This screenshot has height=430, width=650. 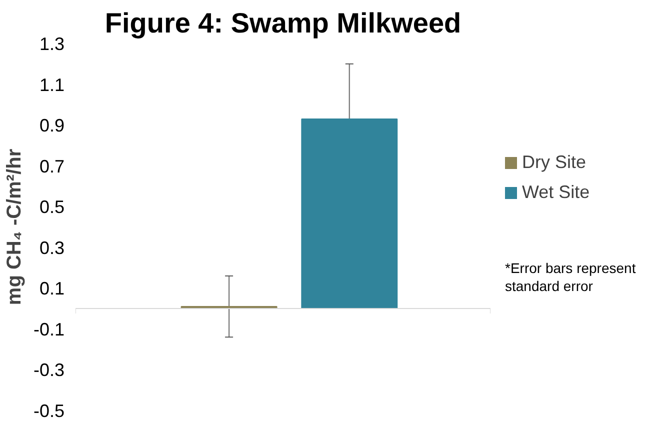 What do you see at coordinates (49, 370) in the screenshot?
I see `y-tick-label: -0.3` at bounding box center [49, 370].